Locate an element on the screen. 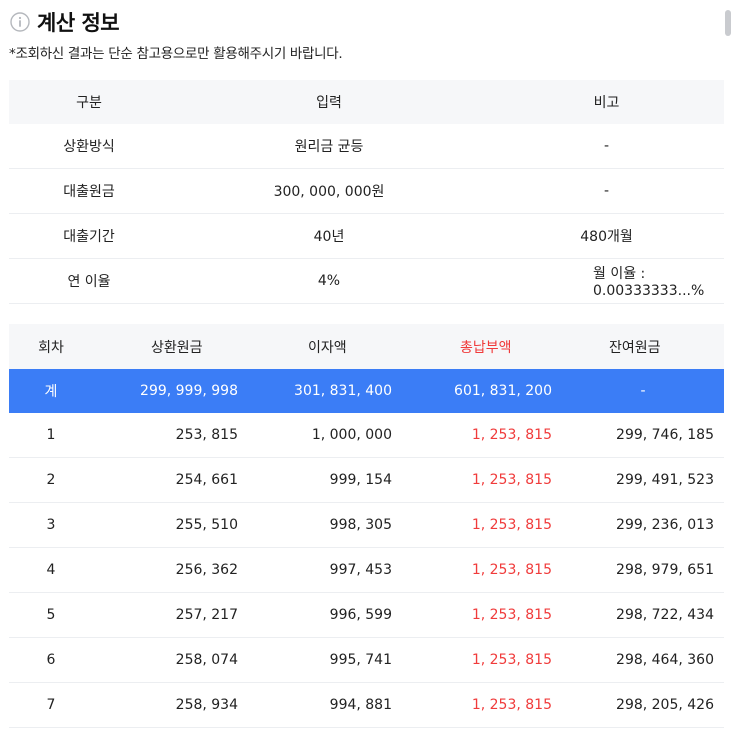 The height and width of the screenshot is (756, 736). principal-cell: 258, 074 is located at coordinates (170, 660).